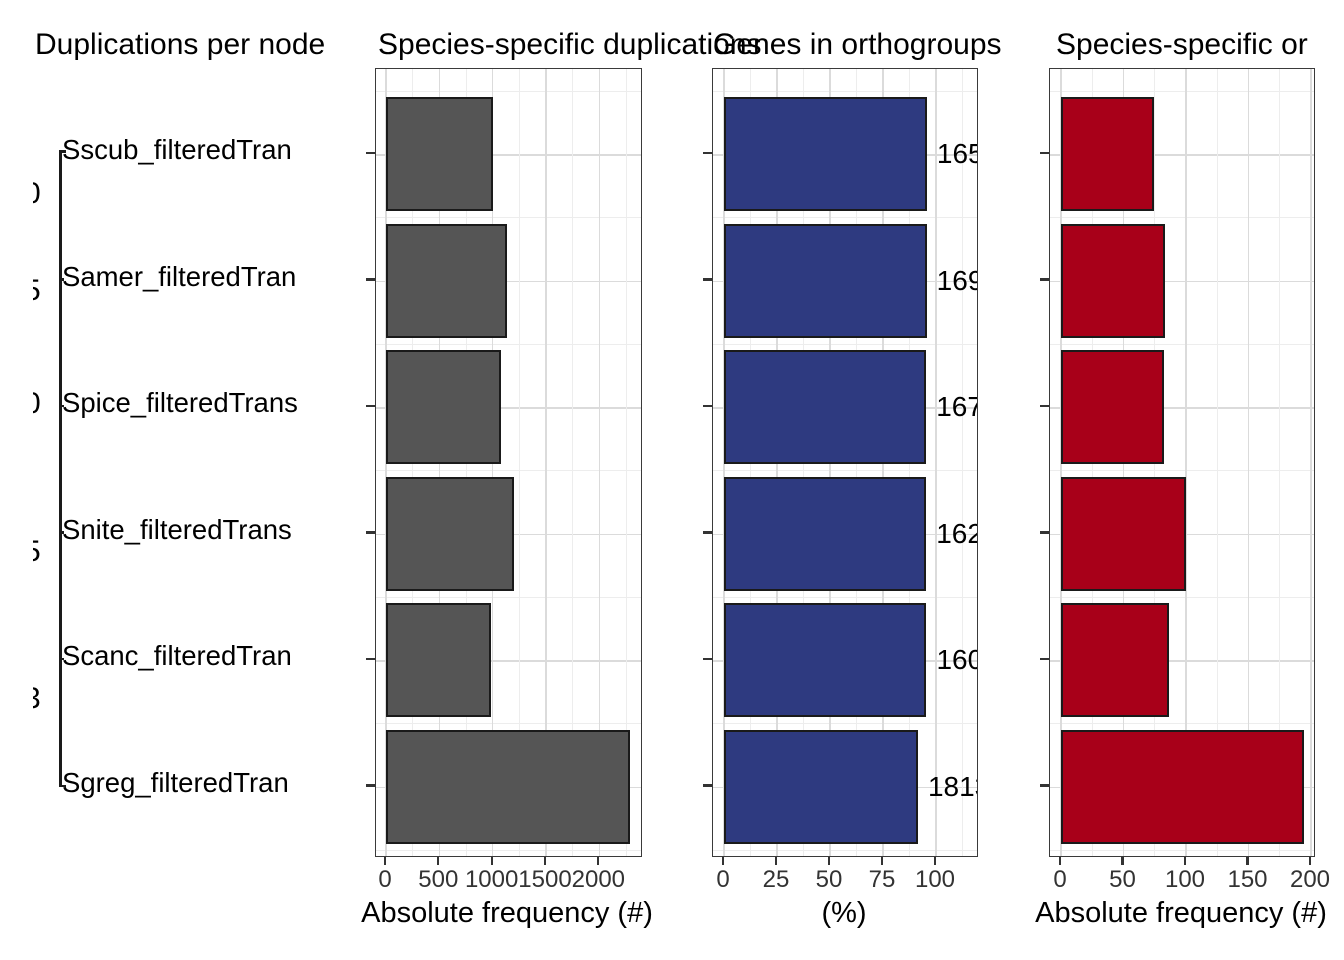 This screenshot has height=960, width=1344. I want to click on x-tick-label: 200, so click(1310, 879).